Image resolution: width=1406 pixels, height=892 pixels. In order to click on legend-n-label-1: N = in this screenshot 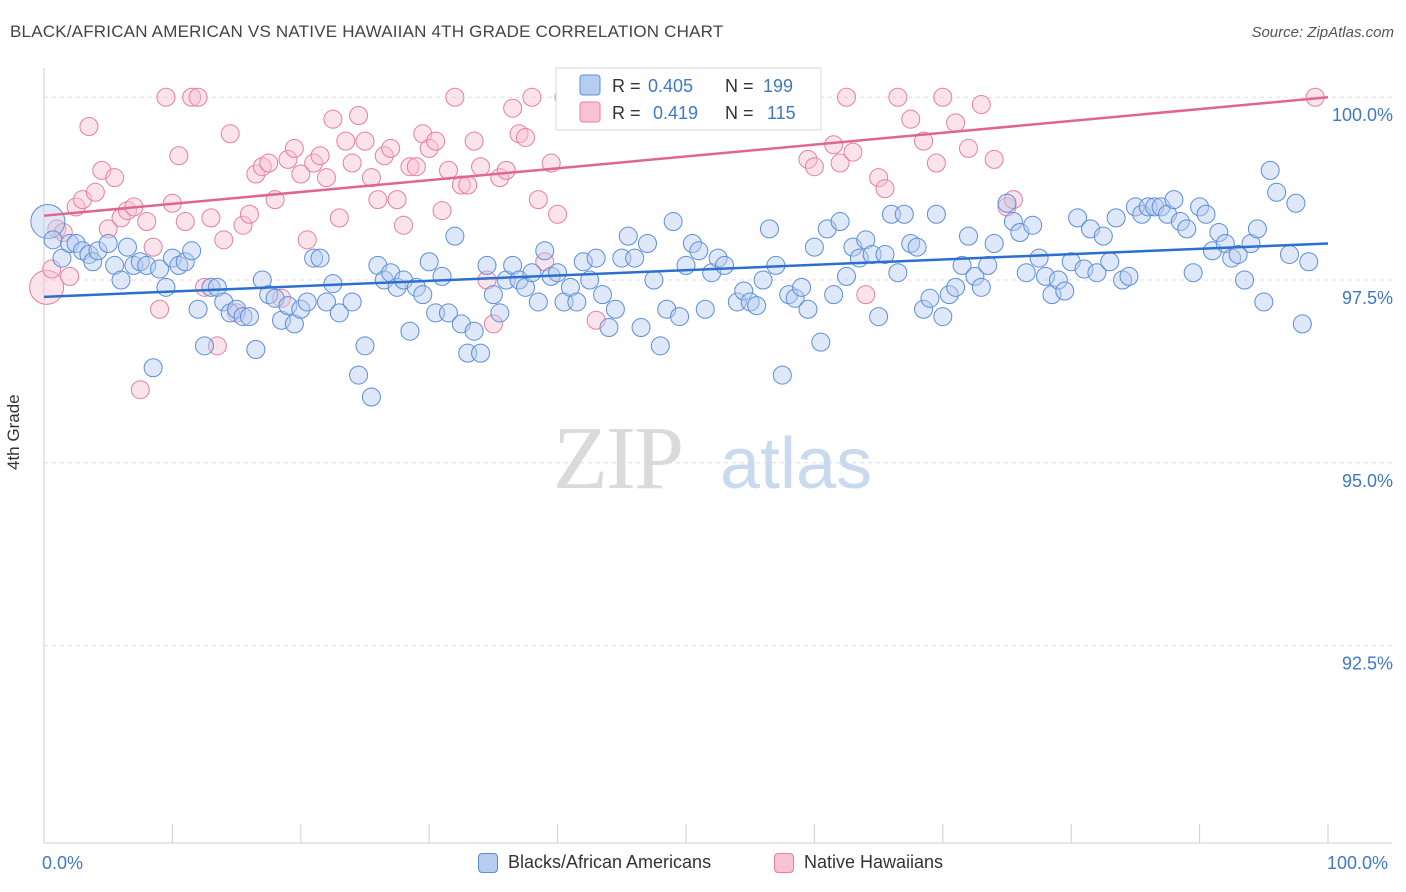, I will do `click(739, 86)`.